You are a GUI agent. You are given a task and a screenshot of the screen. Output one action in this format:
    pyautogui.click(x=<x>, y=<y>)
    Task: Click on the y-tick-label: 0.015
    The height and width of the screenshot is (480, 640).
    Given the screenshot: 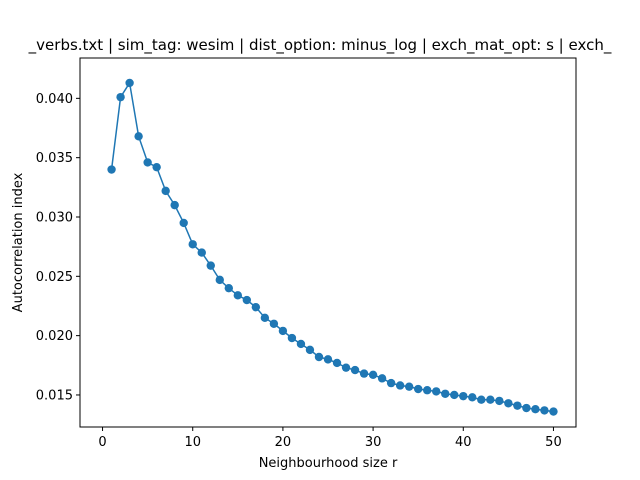 What is the action you would take?
    pyautogui.click(x=54, y=395)
    